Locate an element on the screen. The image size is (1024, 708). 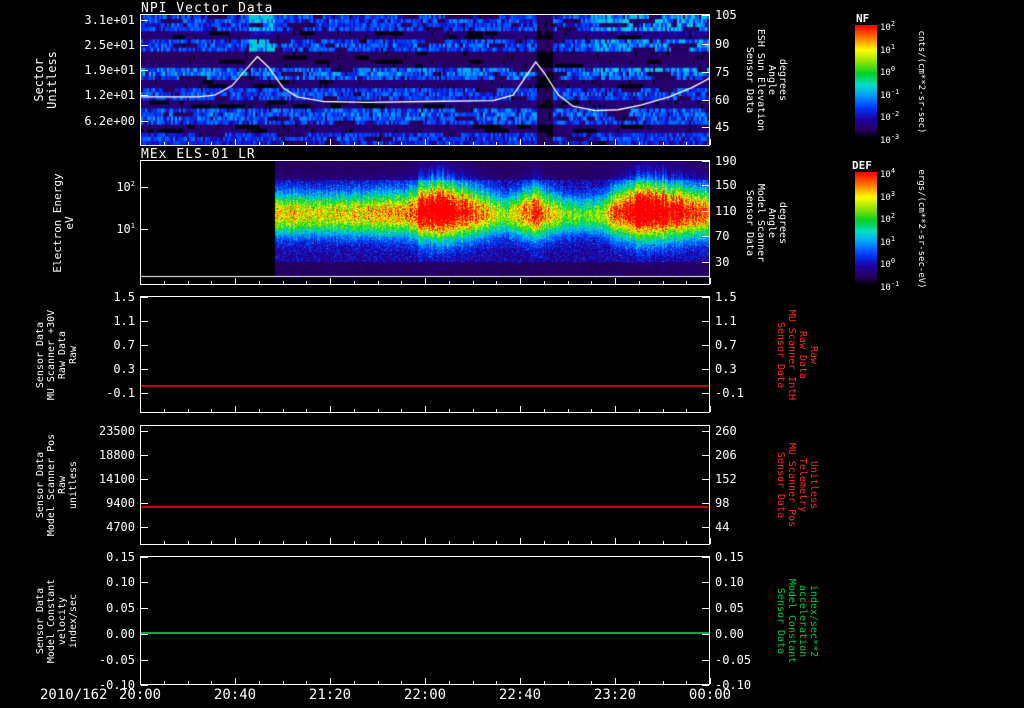
right-tick-label: -0.1 is located at coordinates (729, 392).